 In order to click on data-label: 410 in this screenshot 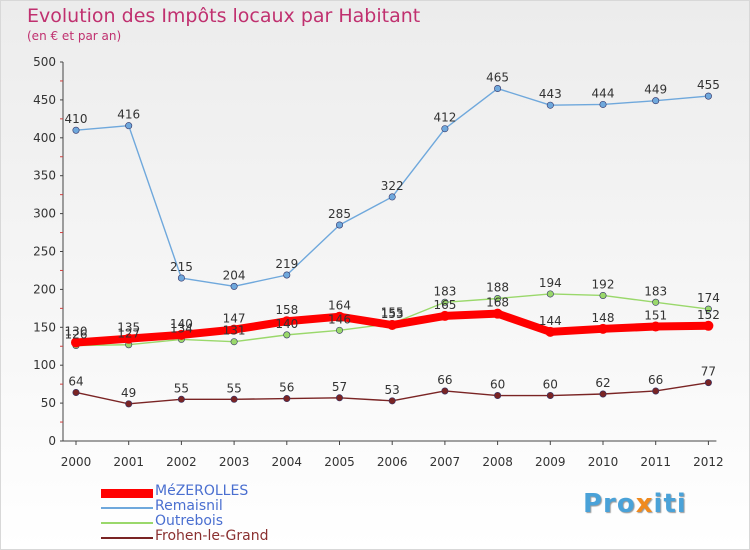, I will do `click(76, 119)`.